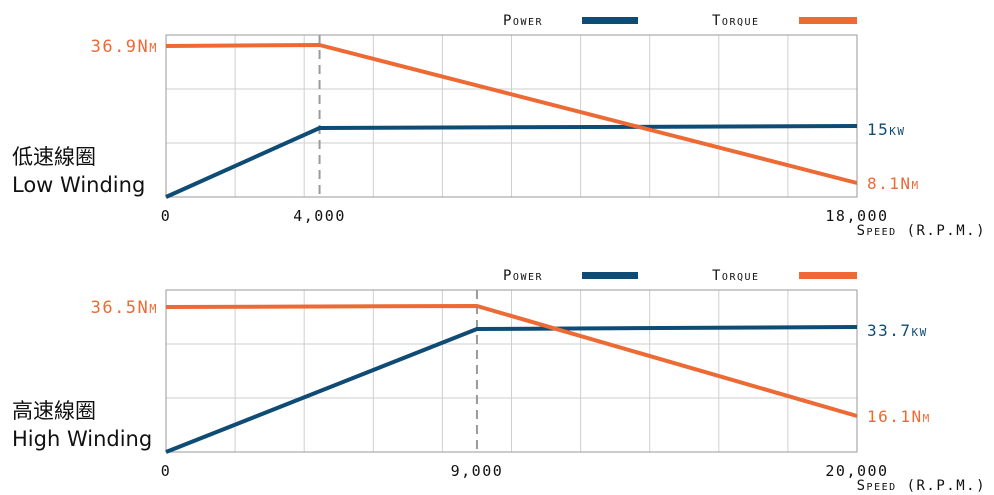  I want to click on x-tick-label: 4,000, so click(319, 216).